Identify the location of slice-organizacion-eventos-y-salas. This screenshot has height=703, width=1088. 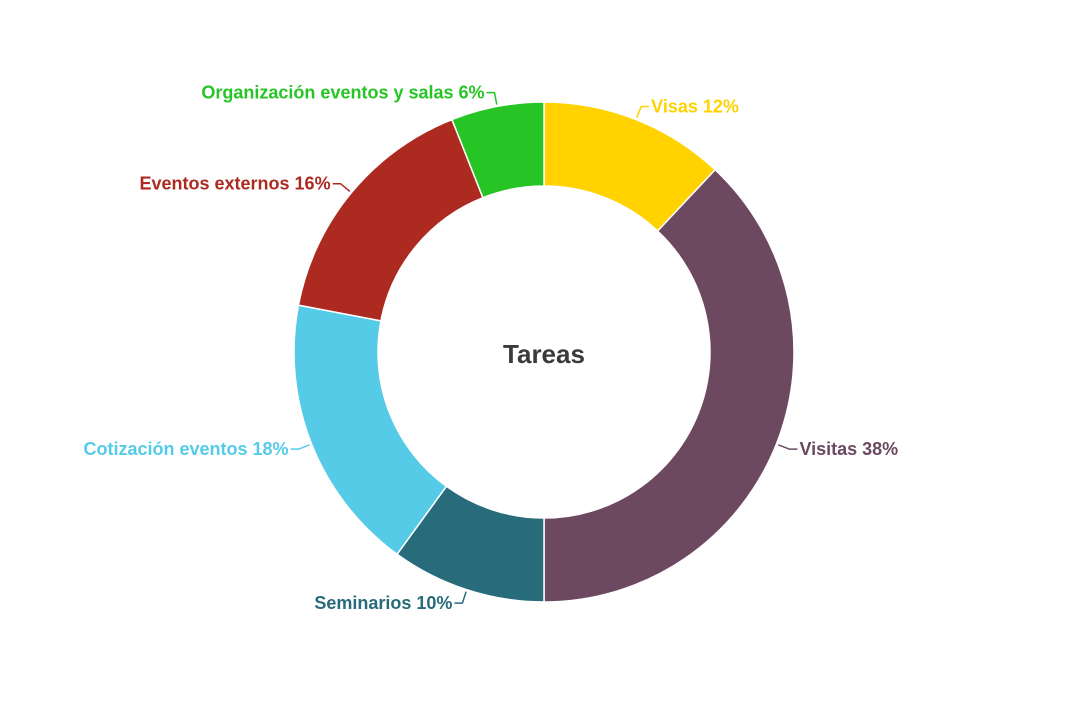
(497, 150).